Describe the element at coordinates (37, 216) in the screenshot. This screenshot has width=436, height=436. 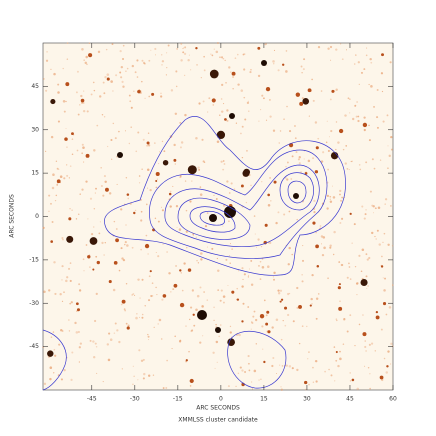
I see `y-tick-label: 0` at that location.